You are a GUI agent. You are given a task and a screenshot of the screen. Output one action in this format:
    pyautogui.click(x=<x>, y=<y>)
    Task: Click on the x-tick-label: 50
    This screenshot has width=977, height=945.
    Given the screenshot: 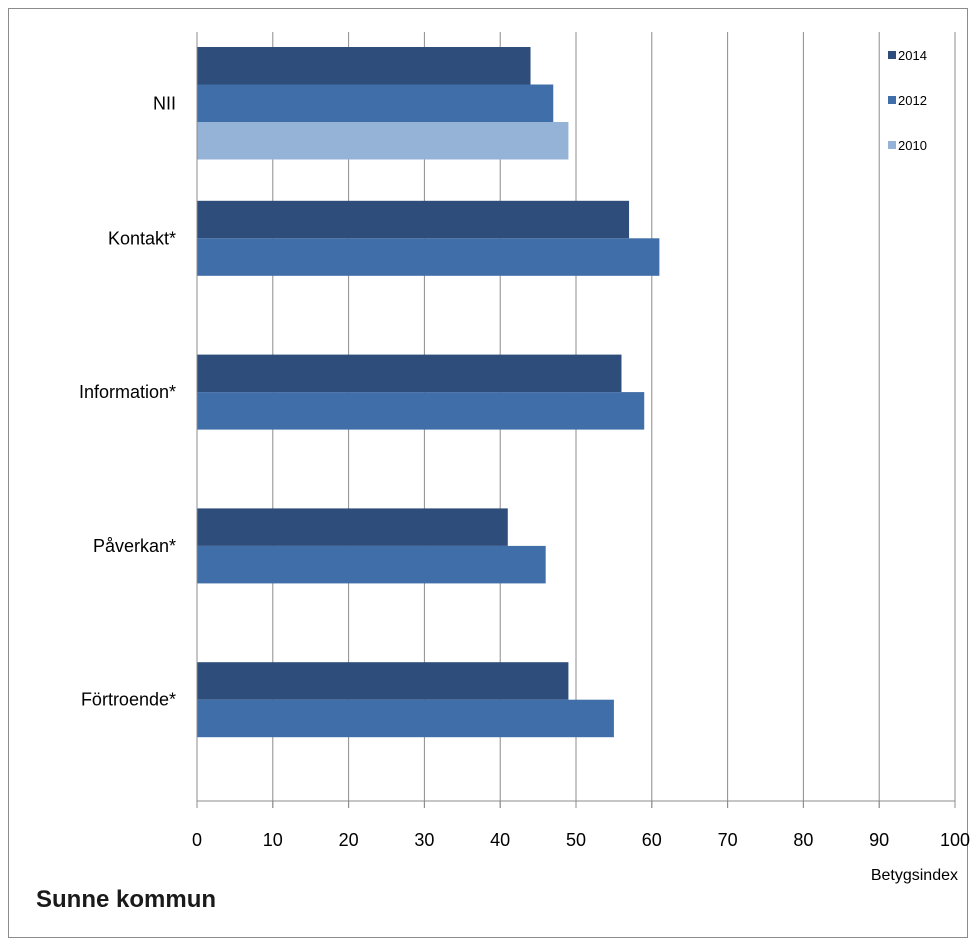 What is the action you would take?
    pyautogui.click(x=576, y=840)
    